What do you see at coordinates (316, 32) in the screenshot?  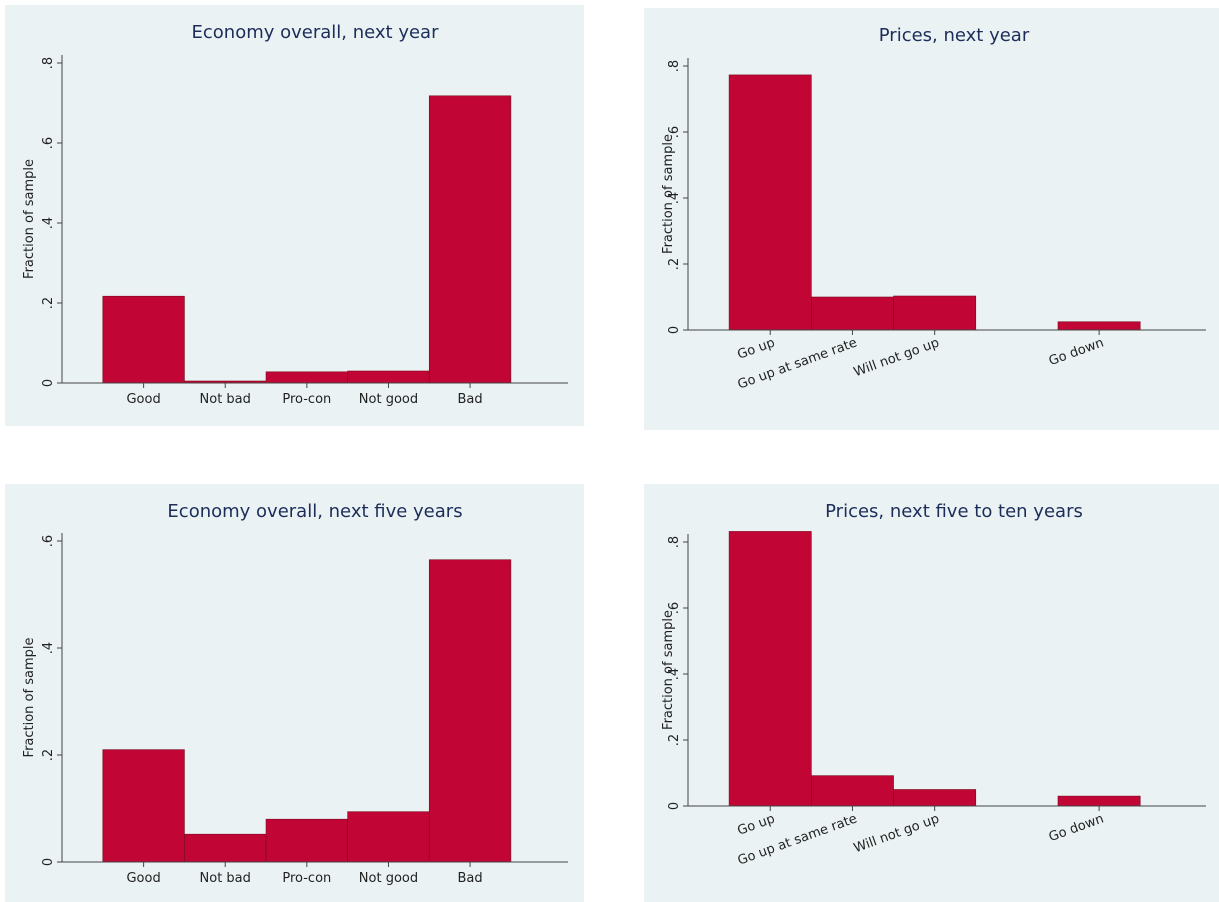 I see `chart-title: Economy overall, next year` at bounding box center [316, 32].